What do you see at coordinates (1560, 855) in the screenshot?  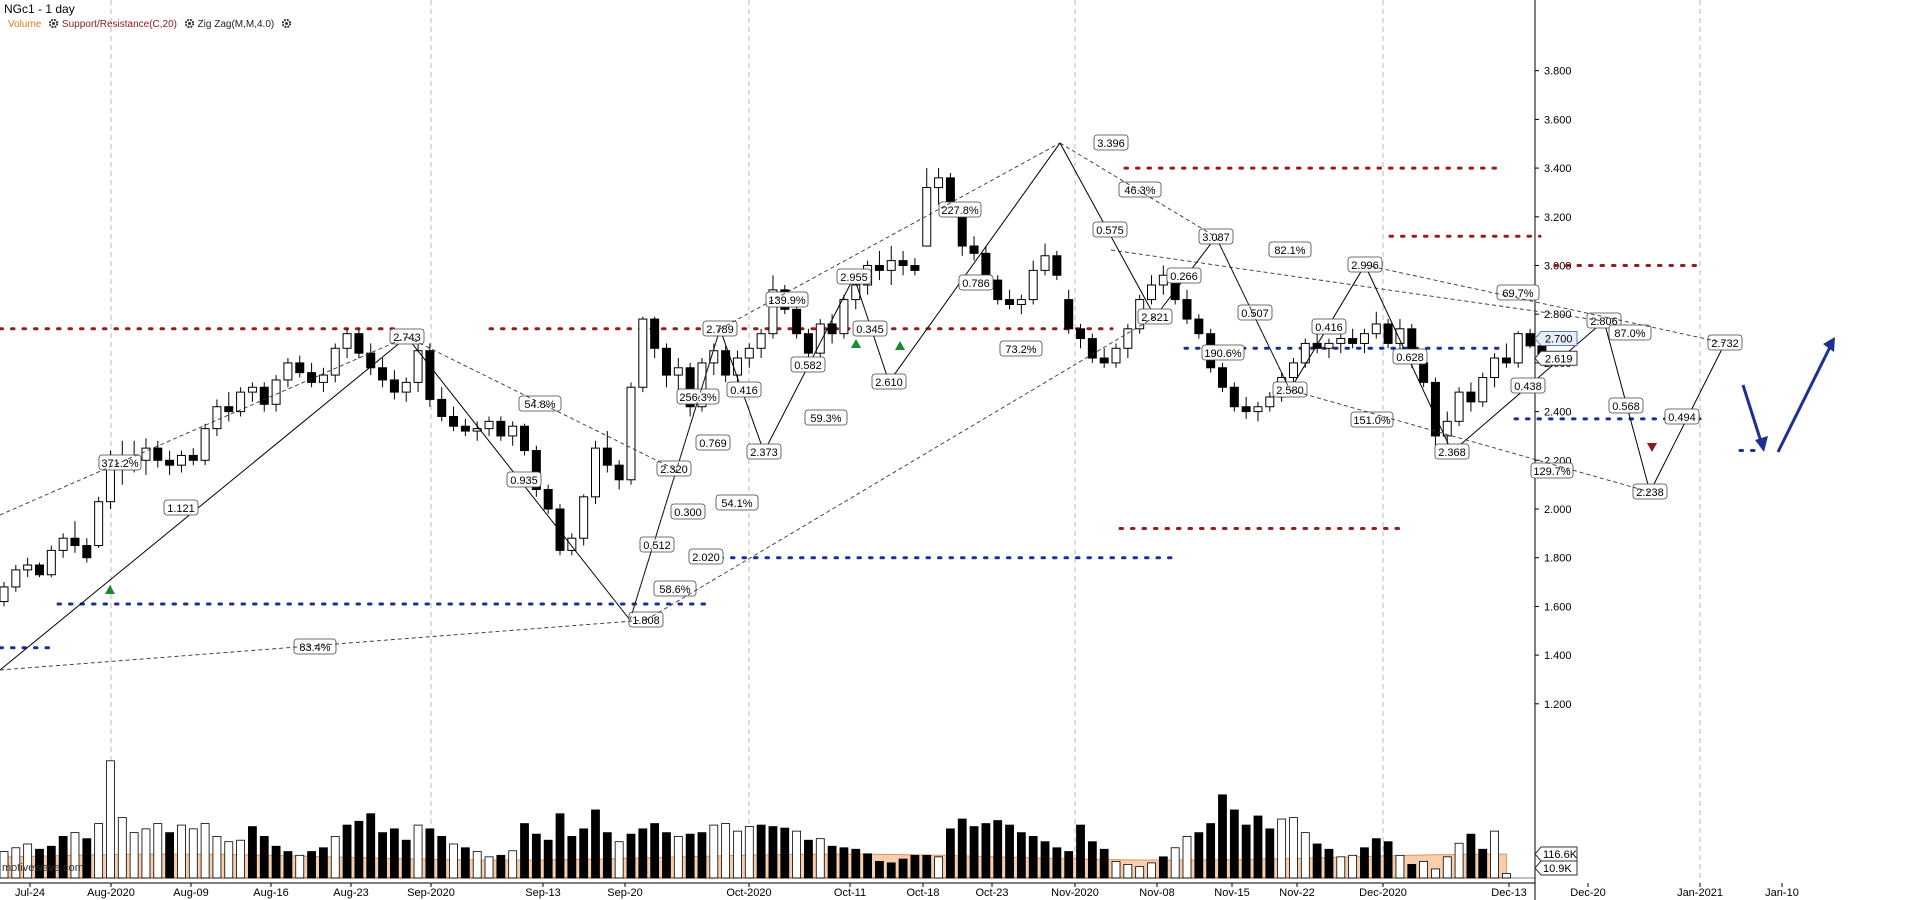 I see `svg-text: 116.6K` at bounding box center [1560, 855].